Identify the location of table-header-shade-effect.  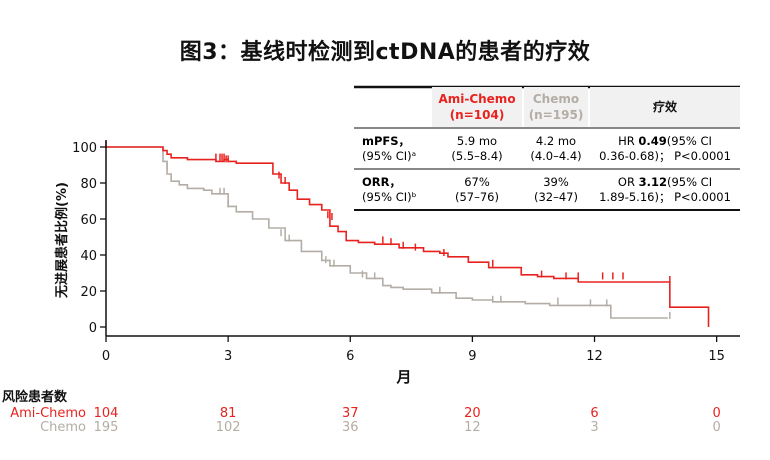
(665, 107).